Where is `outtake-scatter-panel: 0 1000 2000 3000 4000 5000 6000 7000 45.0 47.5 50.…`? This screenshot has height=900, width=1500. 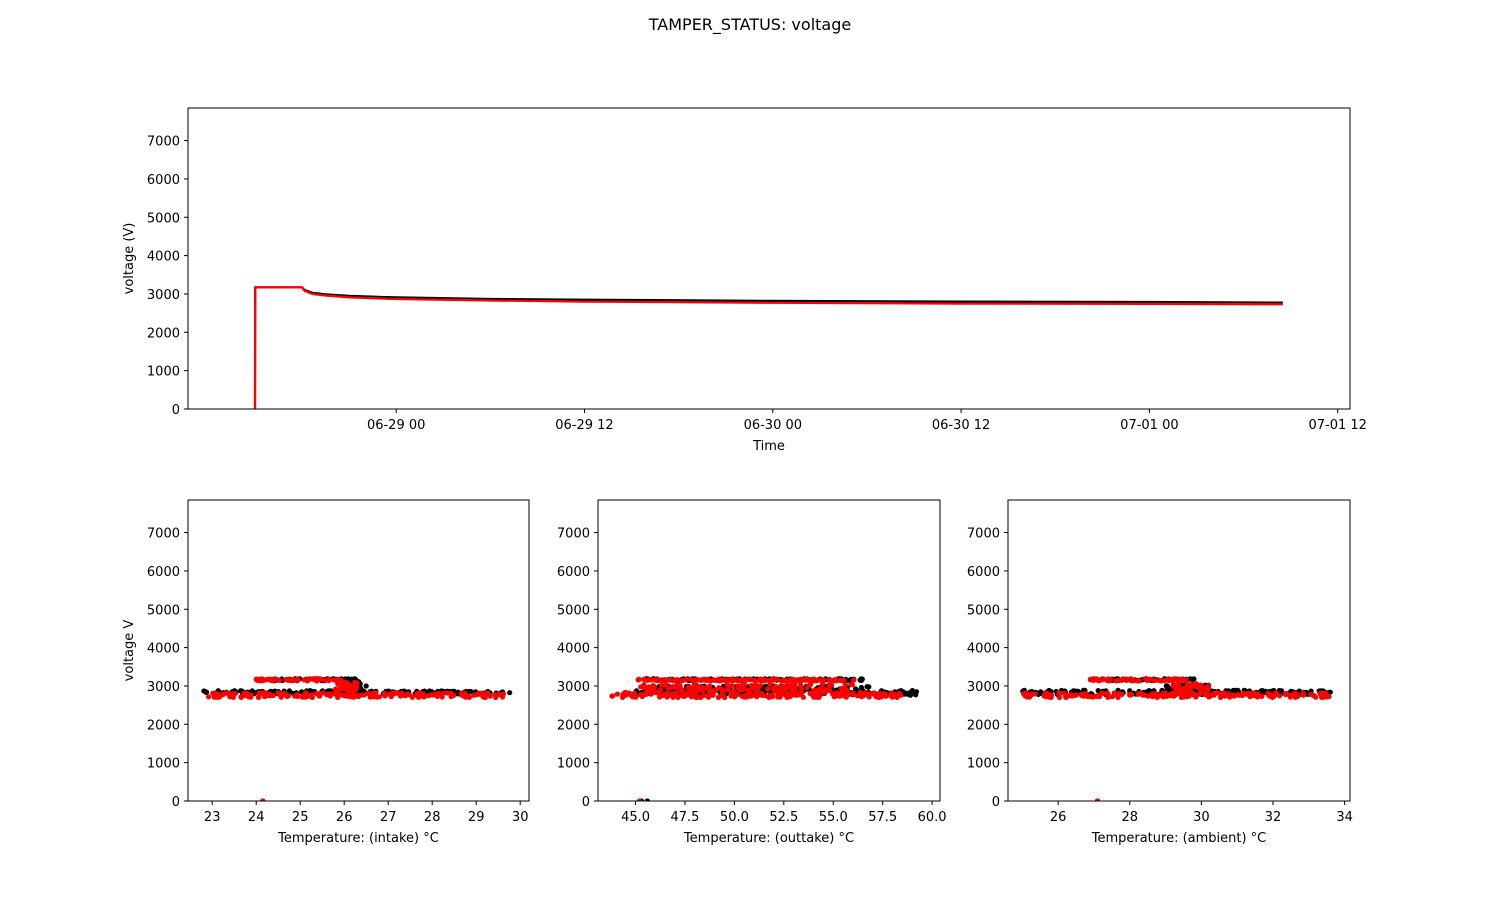
outtake-scatter-panel: 0 1000 2000 3000 4000 5000 6000 7000 45.0 47.5 50.… is located at coordinates (752, 672).